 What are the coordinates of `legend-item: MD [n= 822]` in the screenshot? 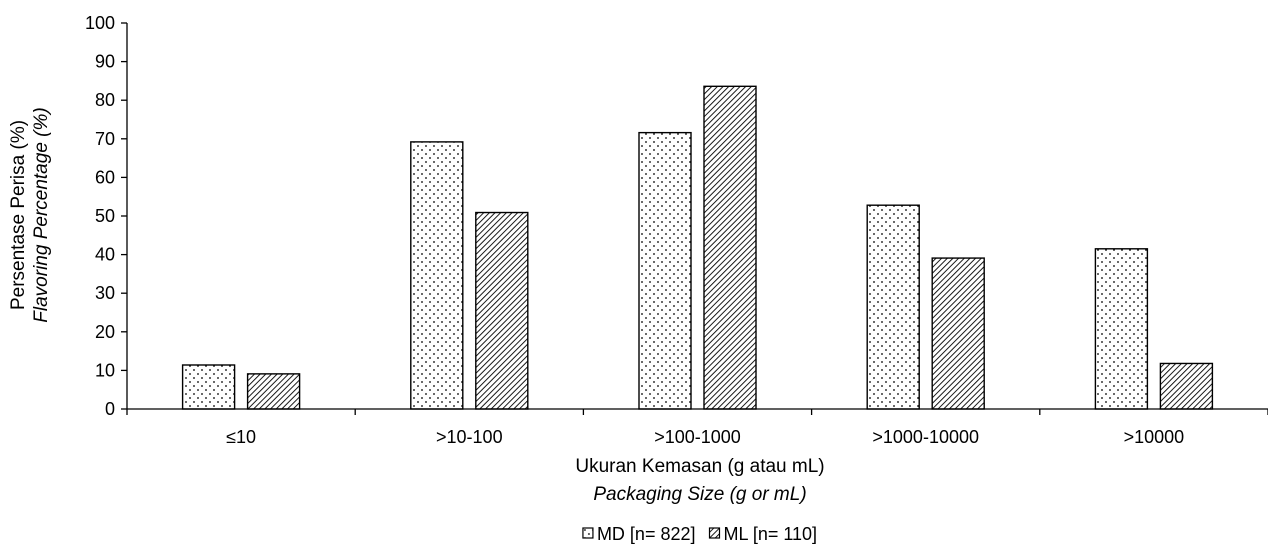 It's located at (639, 534).